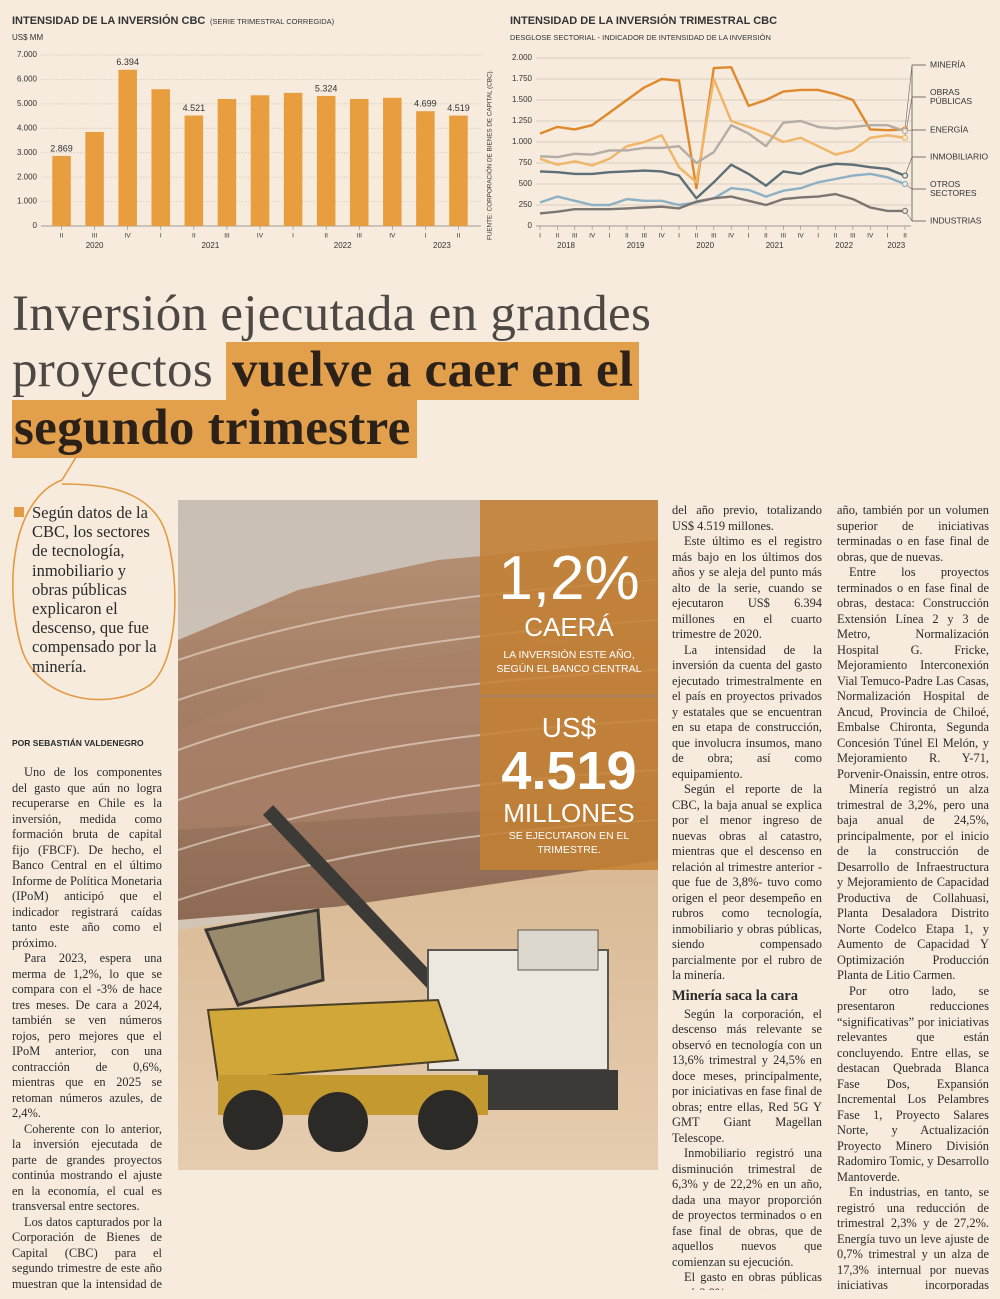 The height and width of the screenshot is (1299, 1000). I want to click on headline-line: proyectos vuelve a caer en el, so click(326, 371).